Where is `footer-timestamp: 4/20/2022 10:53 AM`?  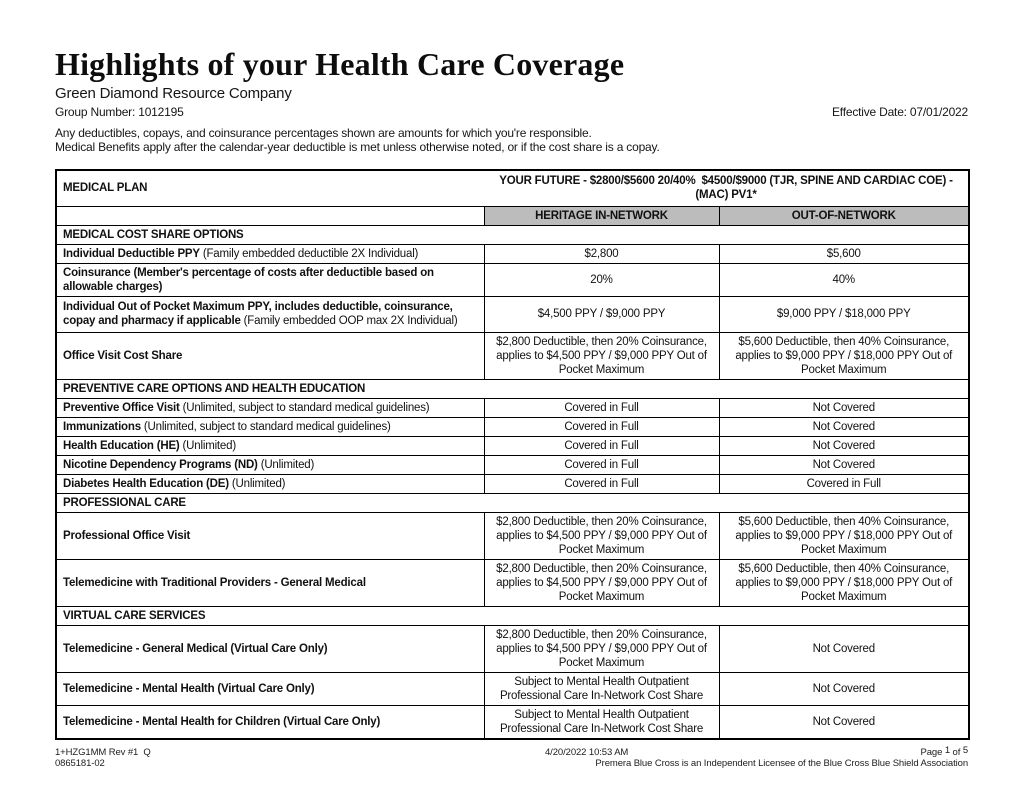 footer-timestamp: 4/20/2022 10:53 AM is located at coordinates (587, 752).